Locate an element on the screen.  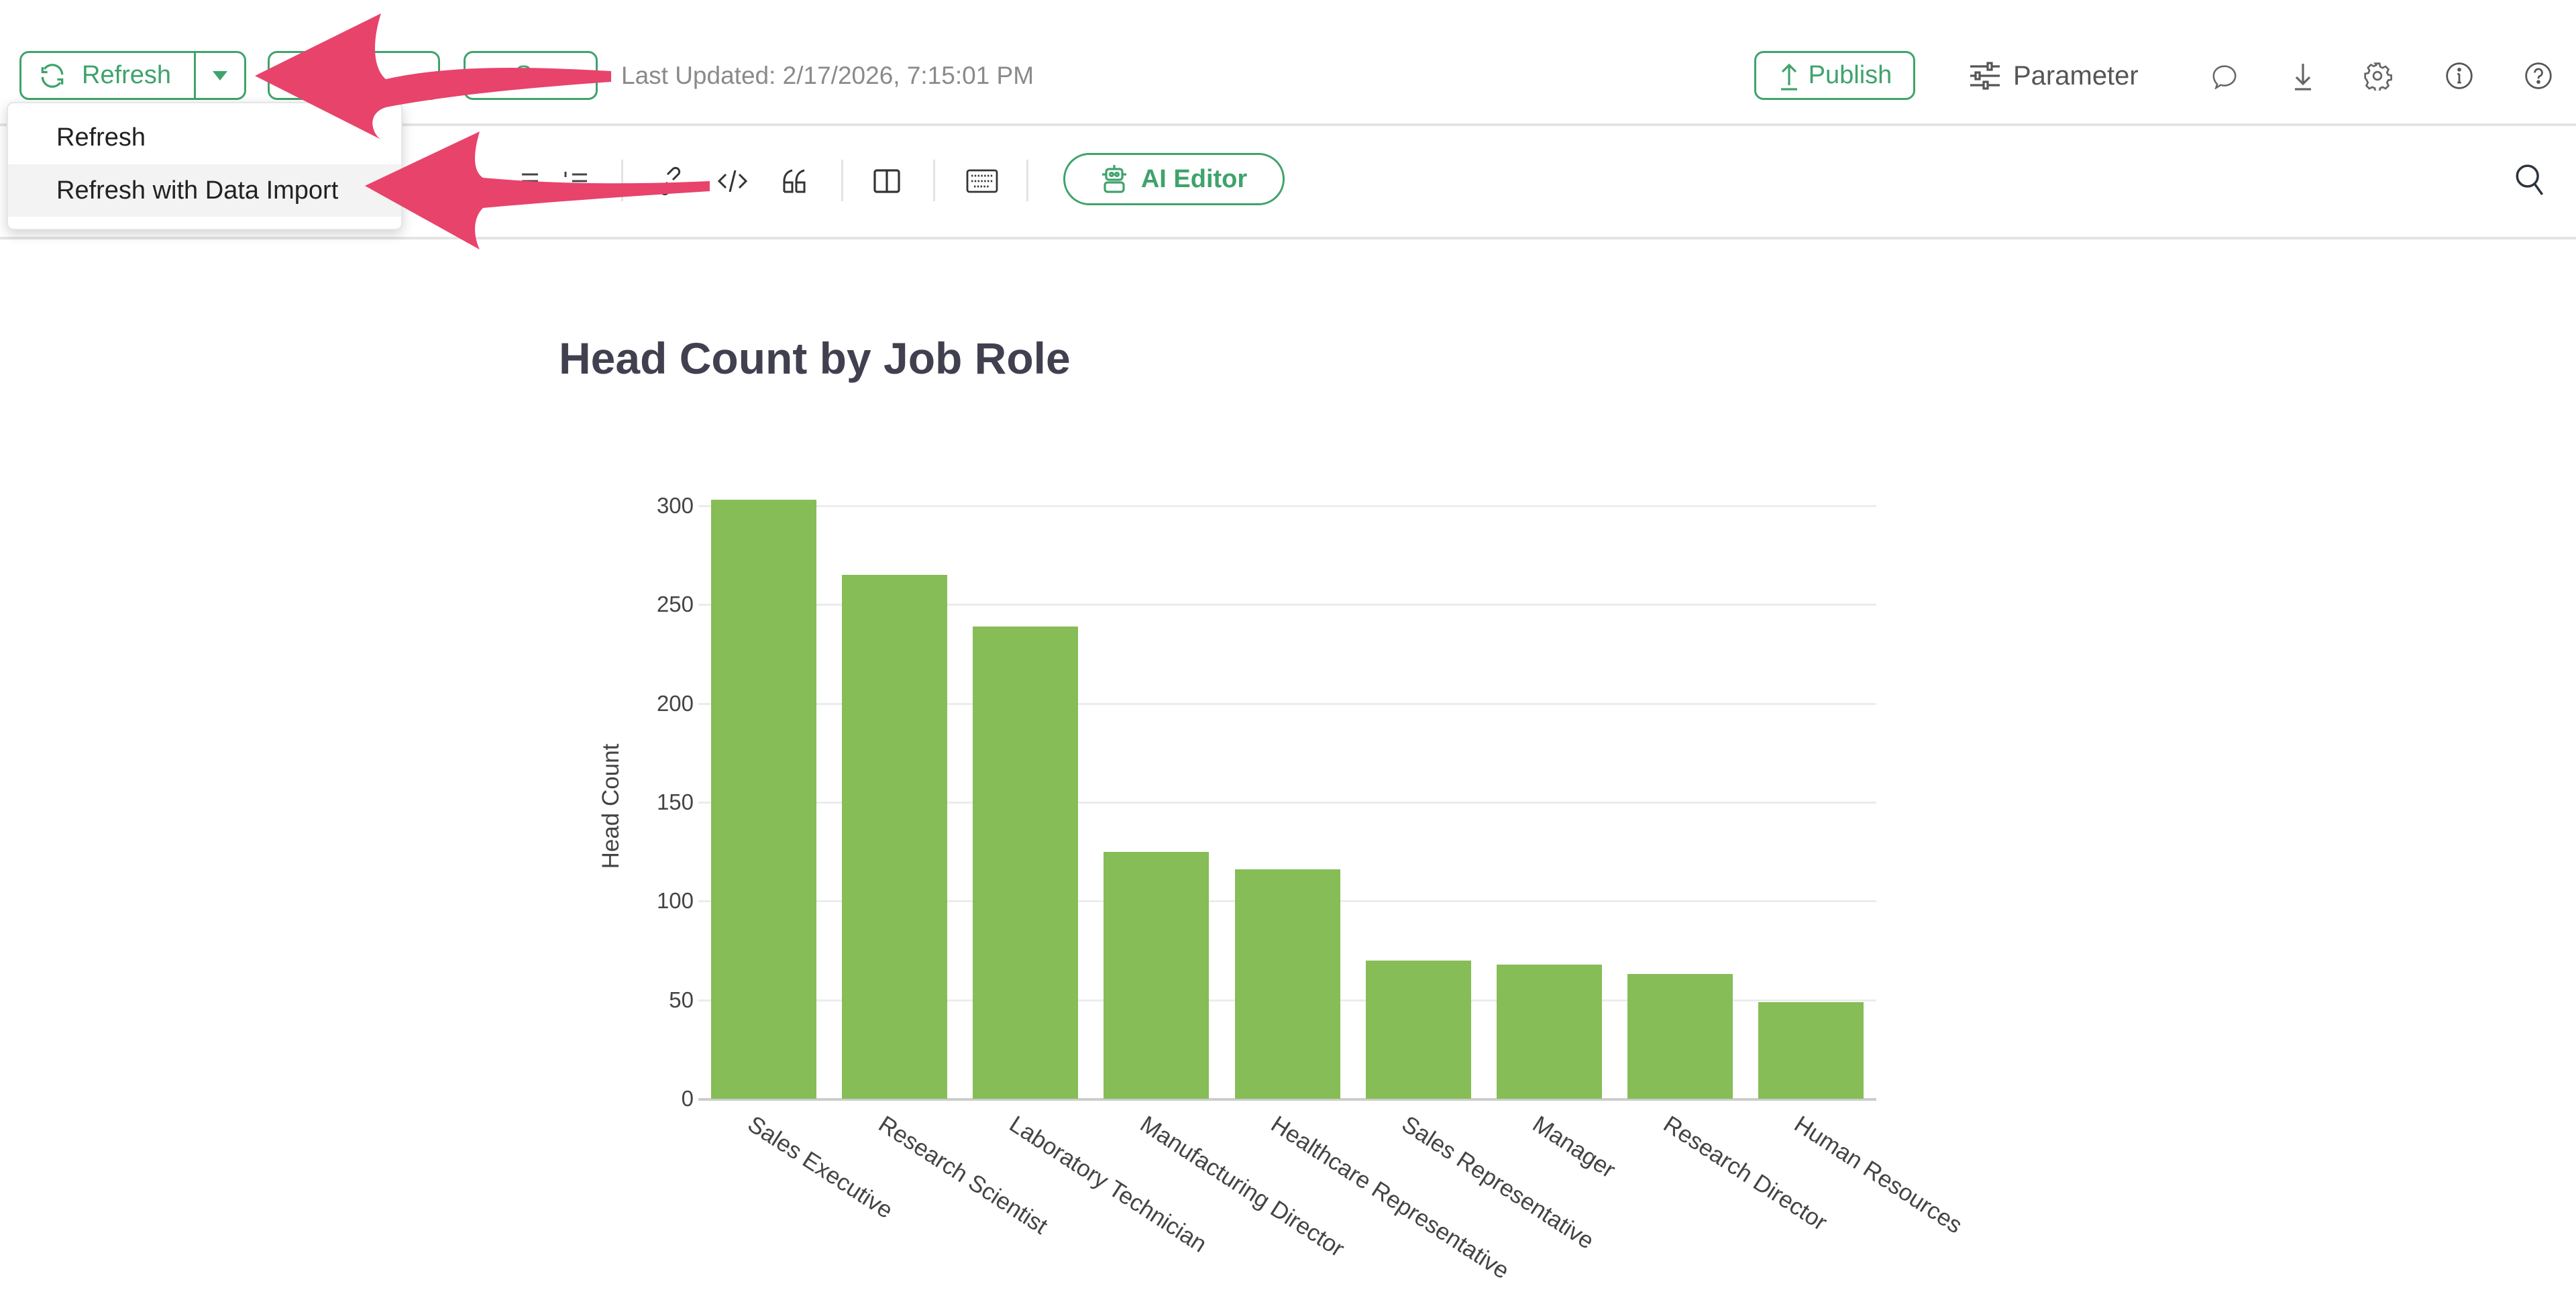
refresh-icon is located at coordinates (52, 76).